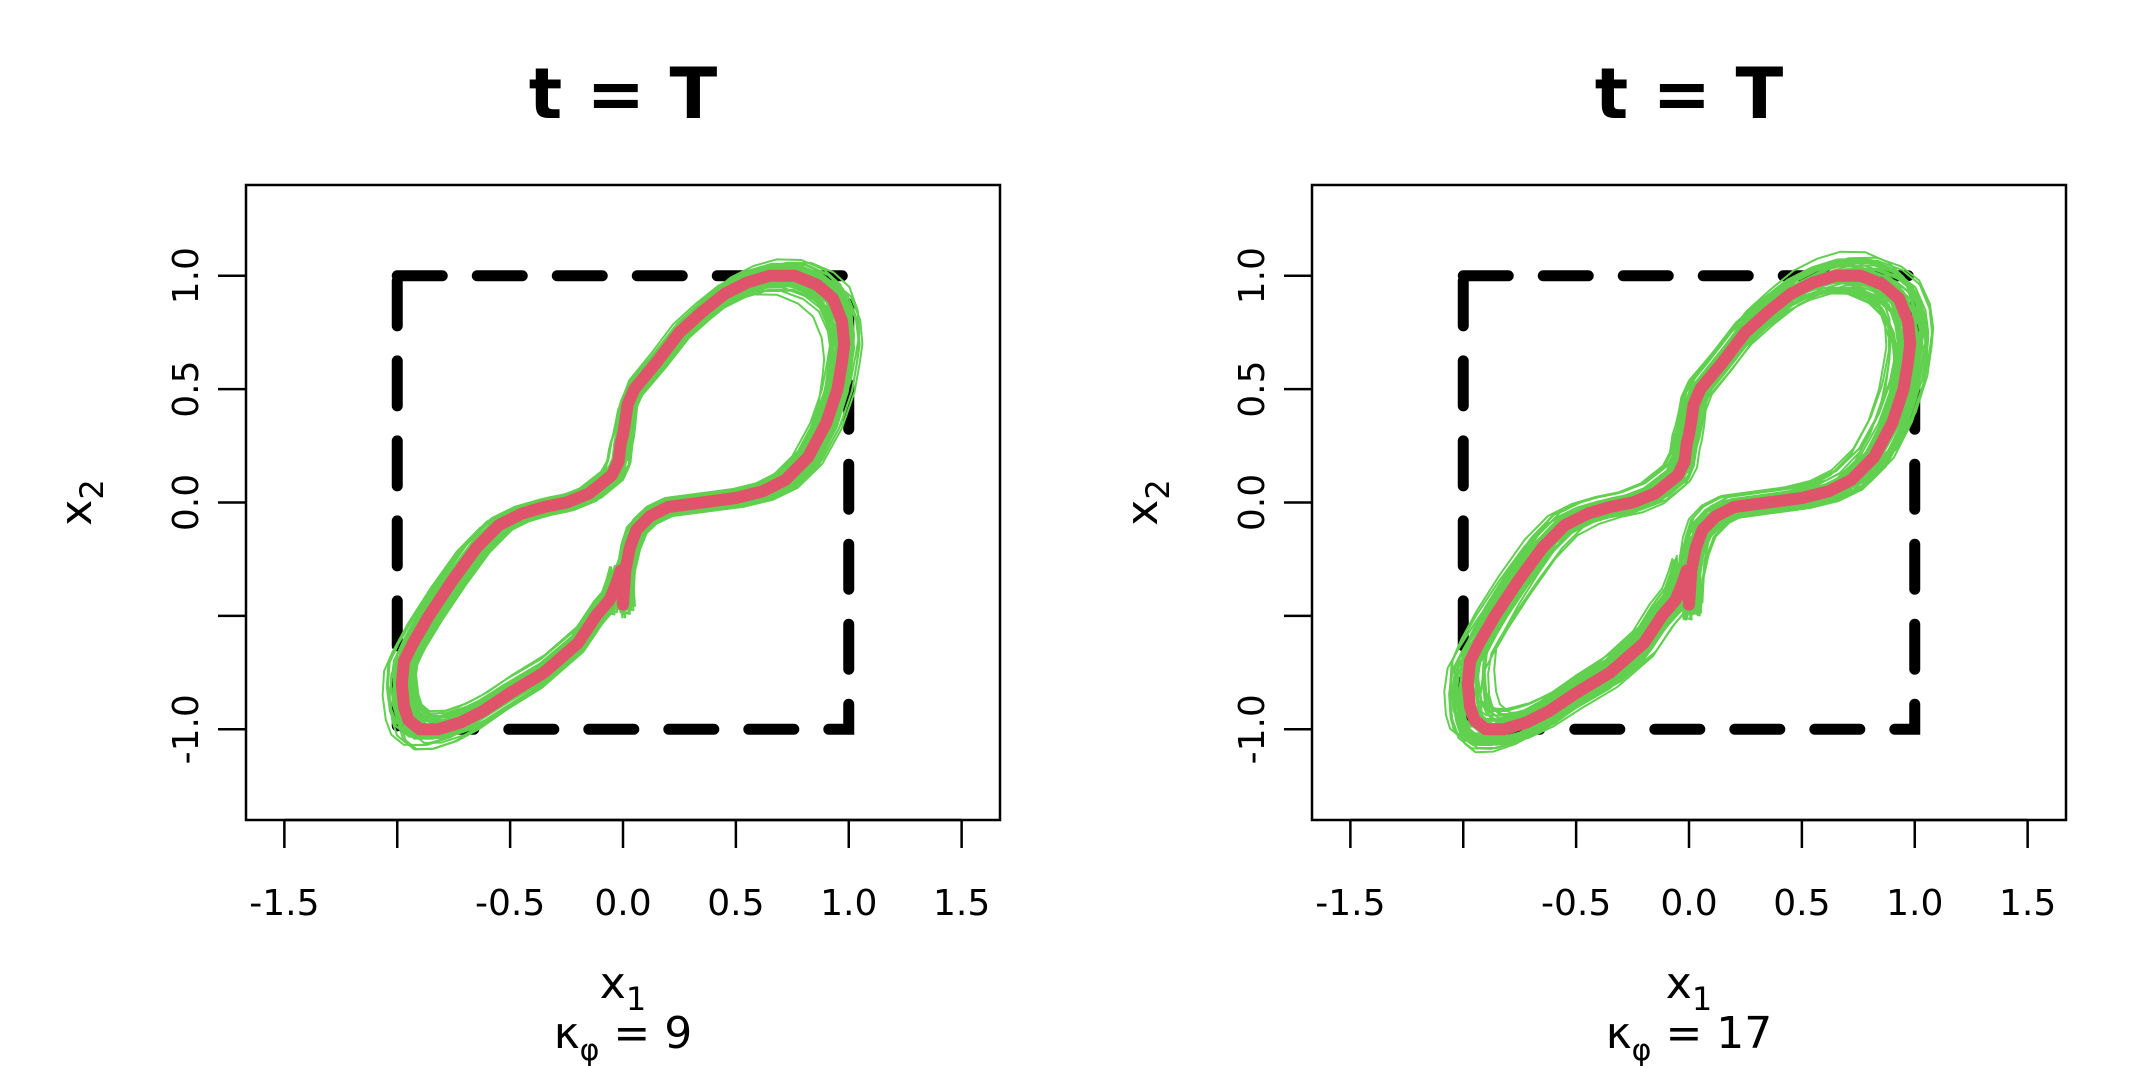 This screenshot has width=2133, height=1066. What do you see at coordinates (1576, 903) in the screenshot?
I see `x-tick-label: -0.5` at bounding box center [1576, 903].